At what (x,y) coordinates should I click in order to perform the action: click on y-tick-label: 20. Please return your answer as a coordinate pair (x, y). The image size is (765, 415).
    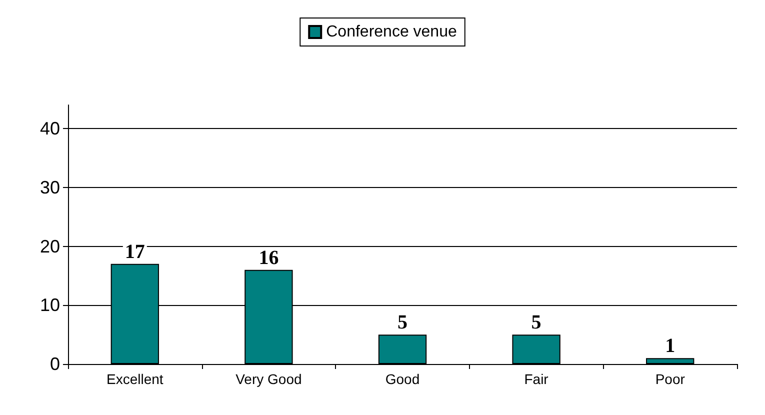
    Looking at the image, I should click on (50, 246).